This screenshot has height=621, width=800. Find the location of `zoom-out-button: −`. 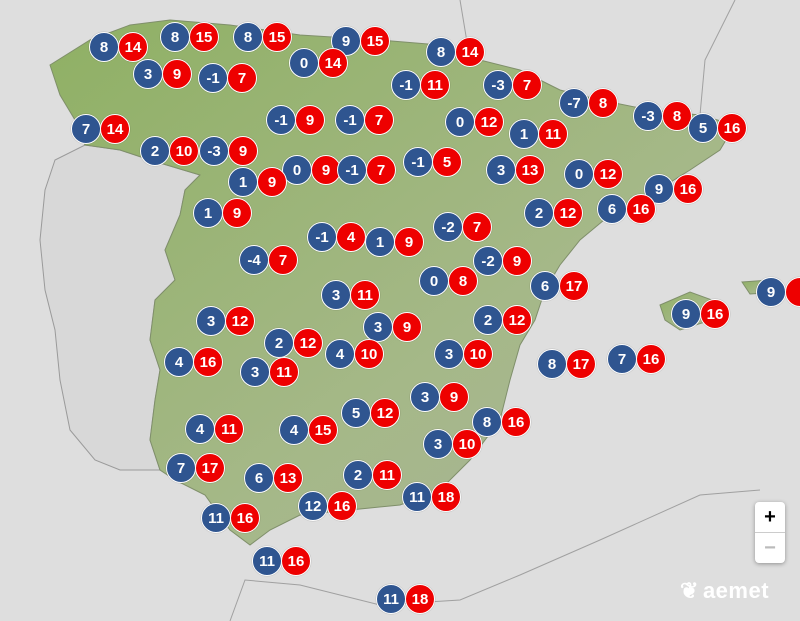

zoom-out-button: − is located at coordinates (770, 547).